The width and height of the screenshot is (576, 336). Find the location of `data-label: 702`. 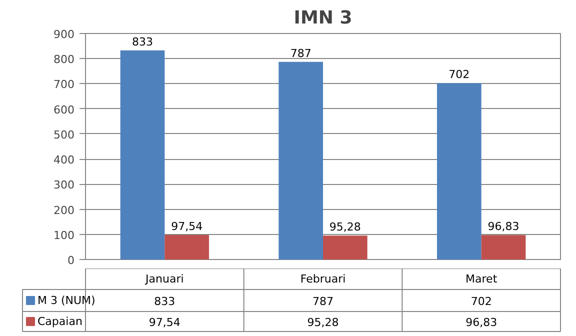

data-label: 702 is located at coordinates (481, 301).